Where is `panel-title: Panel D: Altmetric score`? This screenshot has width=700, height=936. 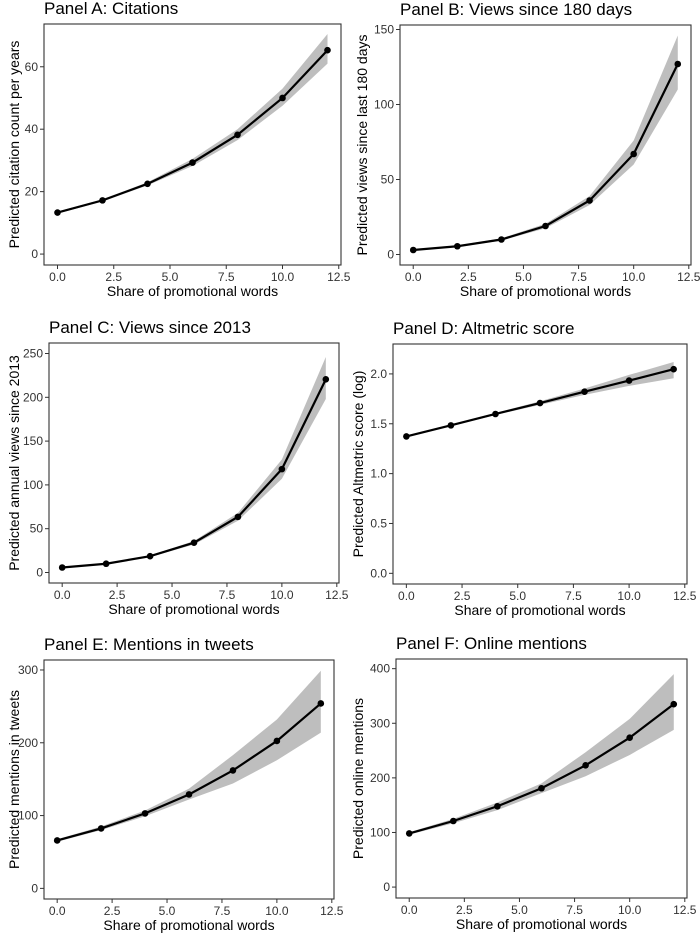
panel-title: Panel D: Altmetric score is located at coordinates (483, 328).